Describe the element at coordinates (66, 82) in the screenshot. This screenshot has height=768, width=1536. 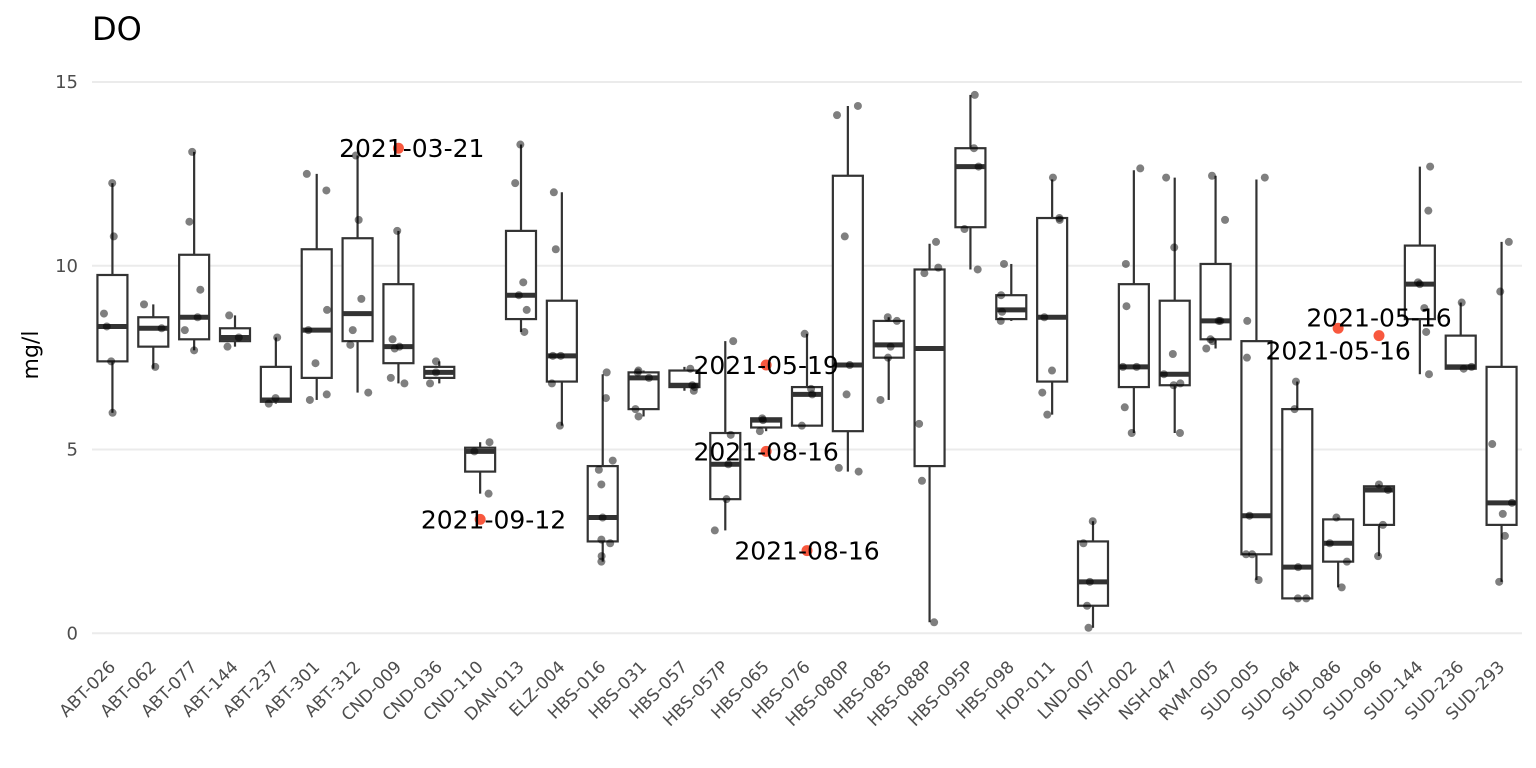
I see `y-tick-label-15: 15` at that location.